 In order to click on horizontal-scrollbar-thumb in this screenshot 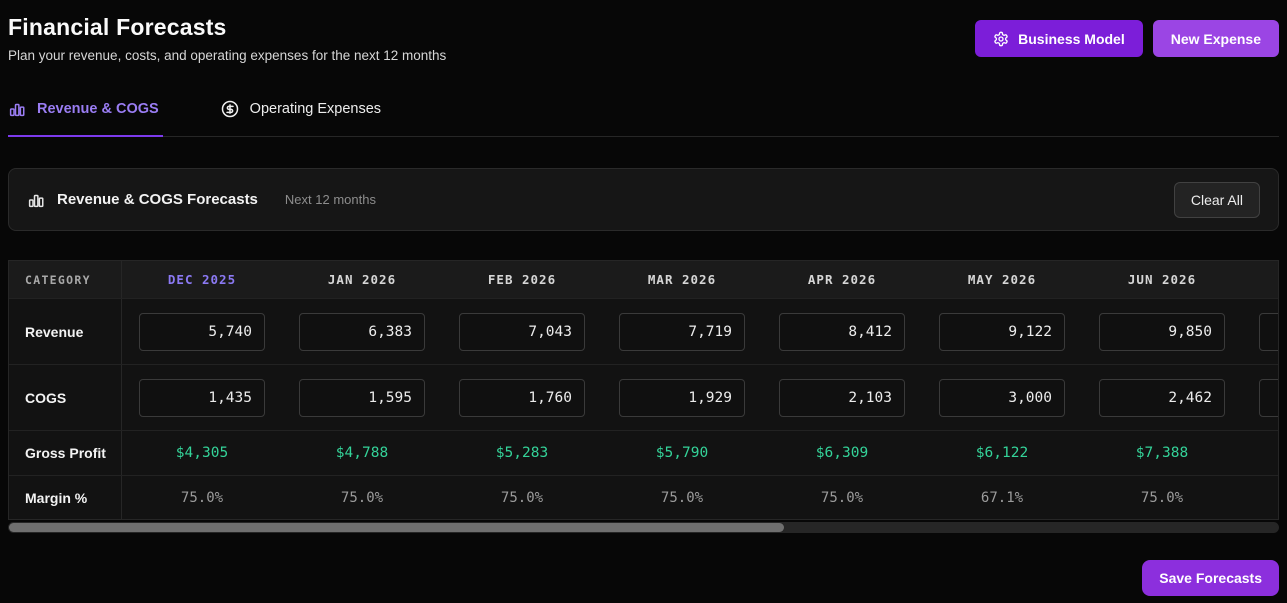, I will do `click(397, 527)`.